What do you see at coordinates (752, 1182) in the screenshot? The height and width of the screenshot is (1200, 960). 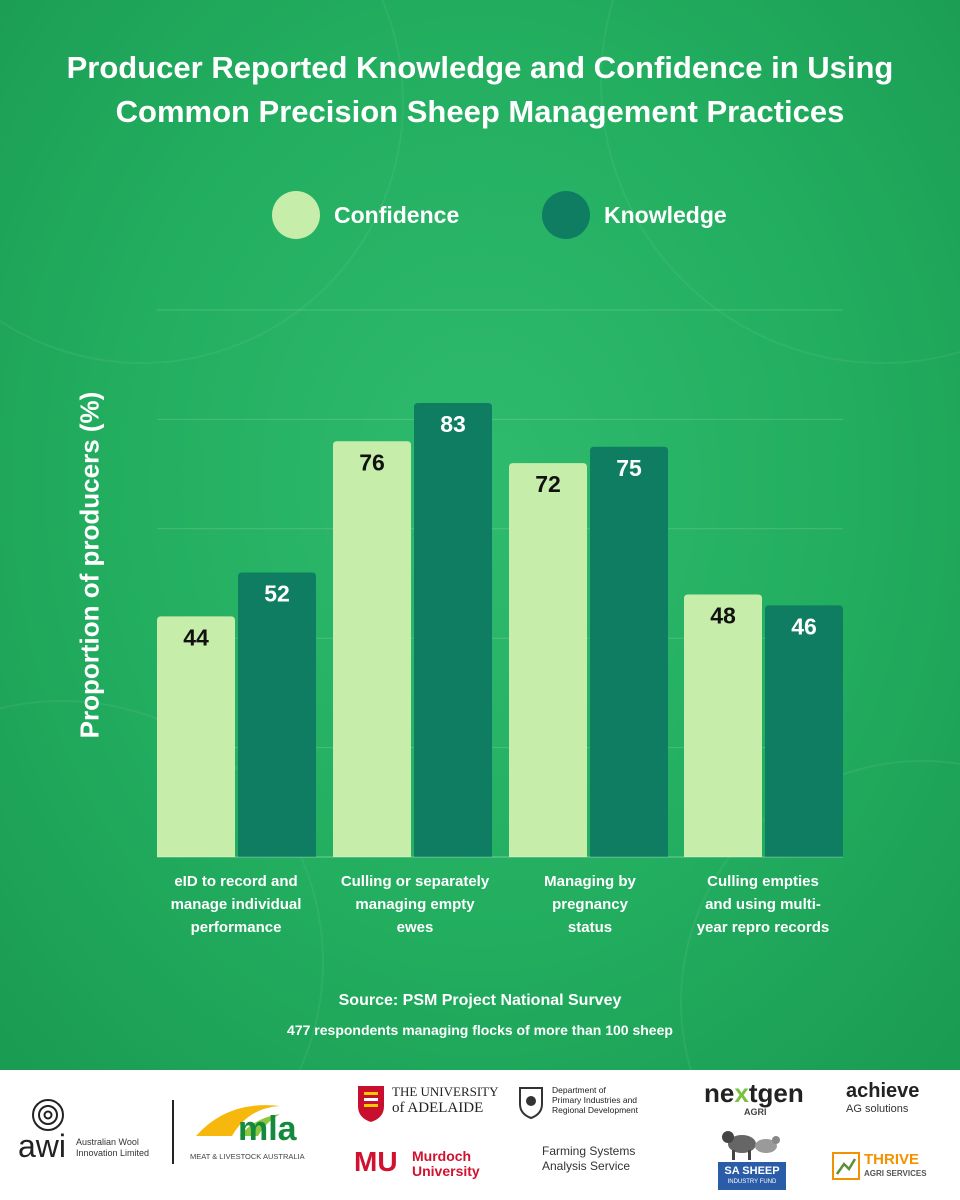 I see `sasheep-name-line: INDUSTRY FUND` at bounding box center [752, 1182].